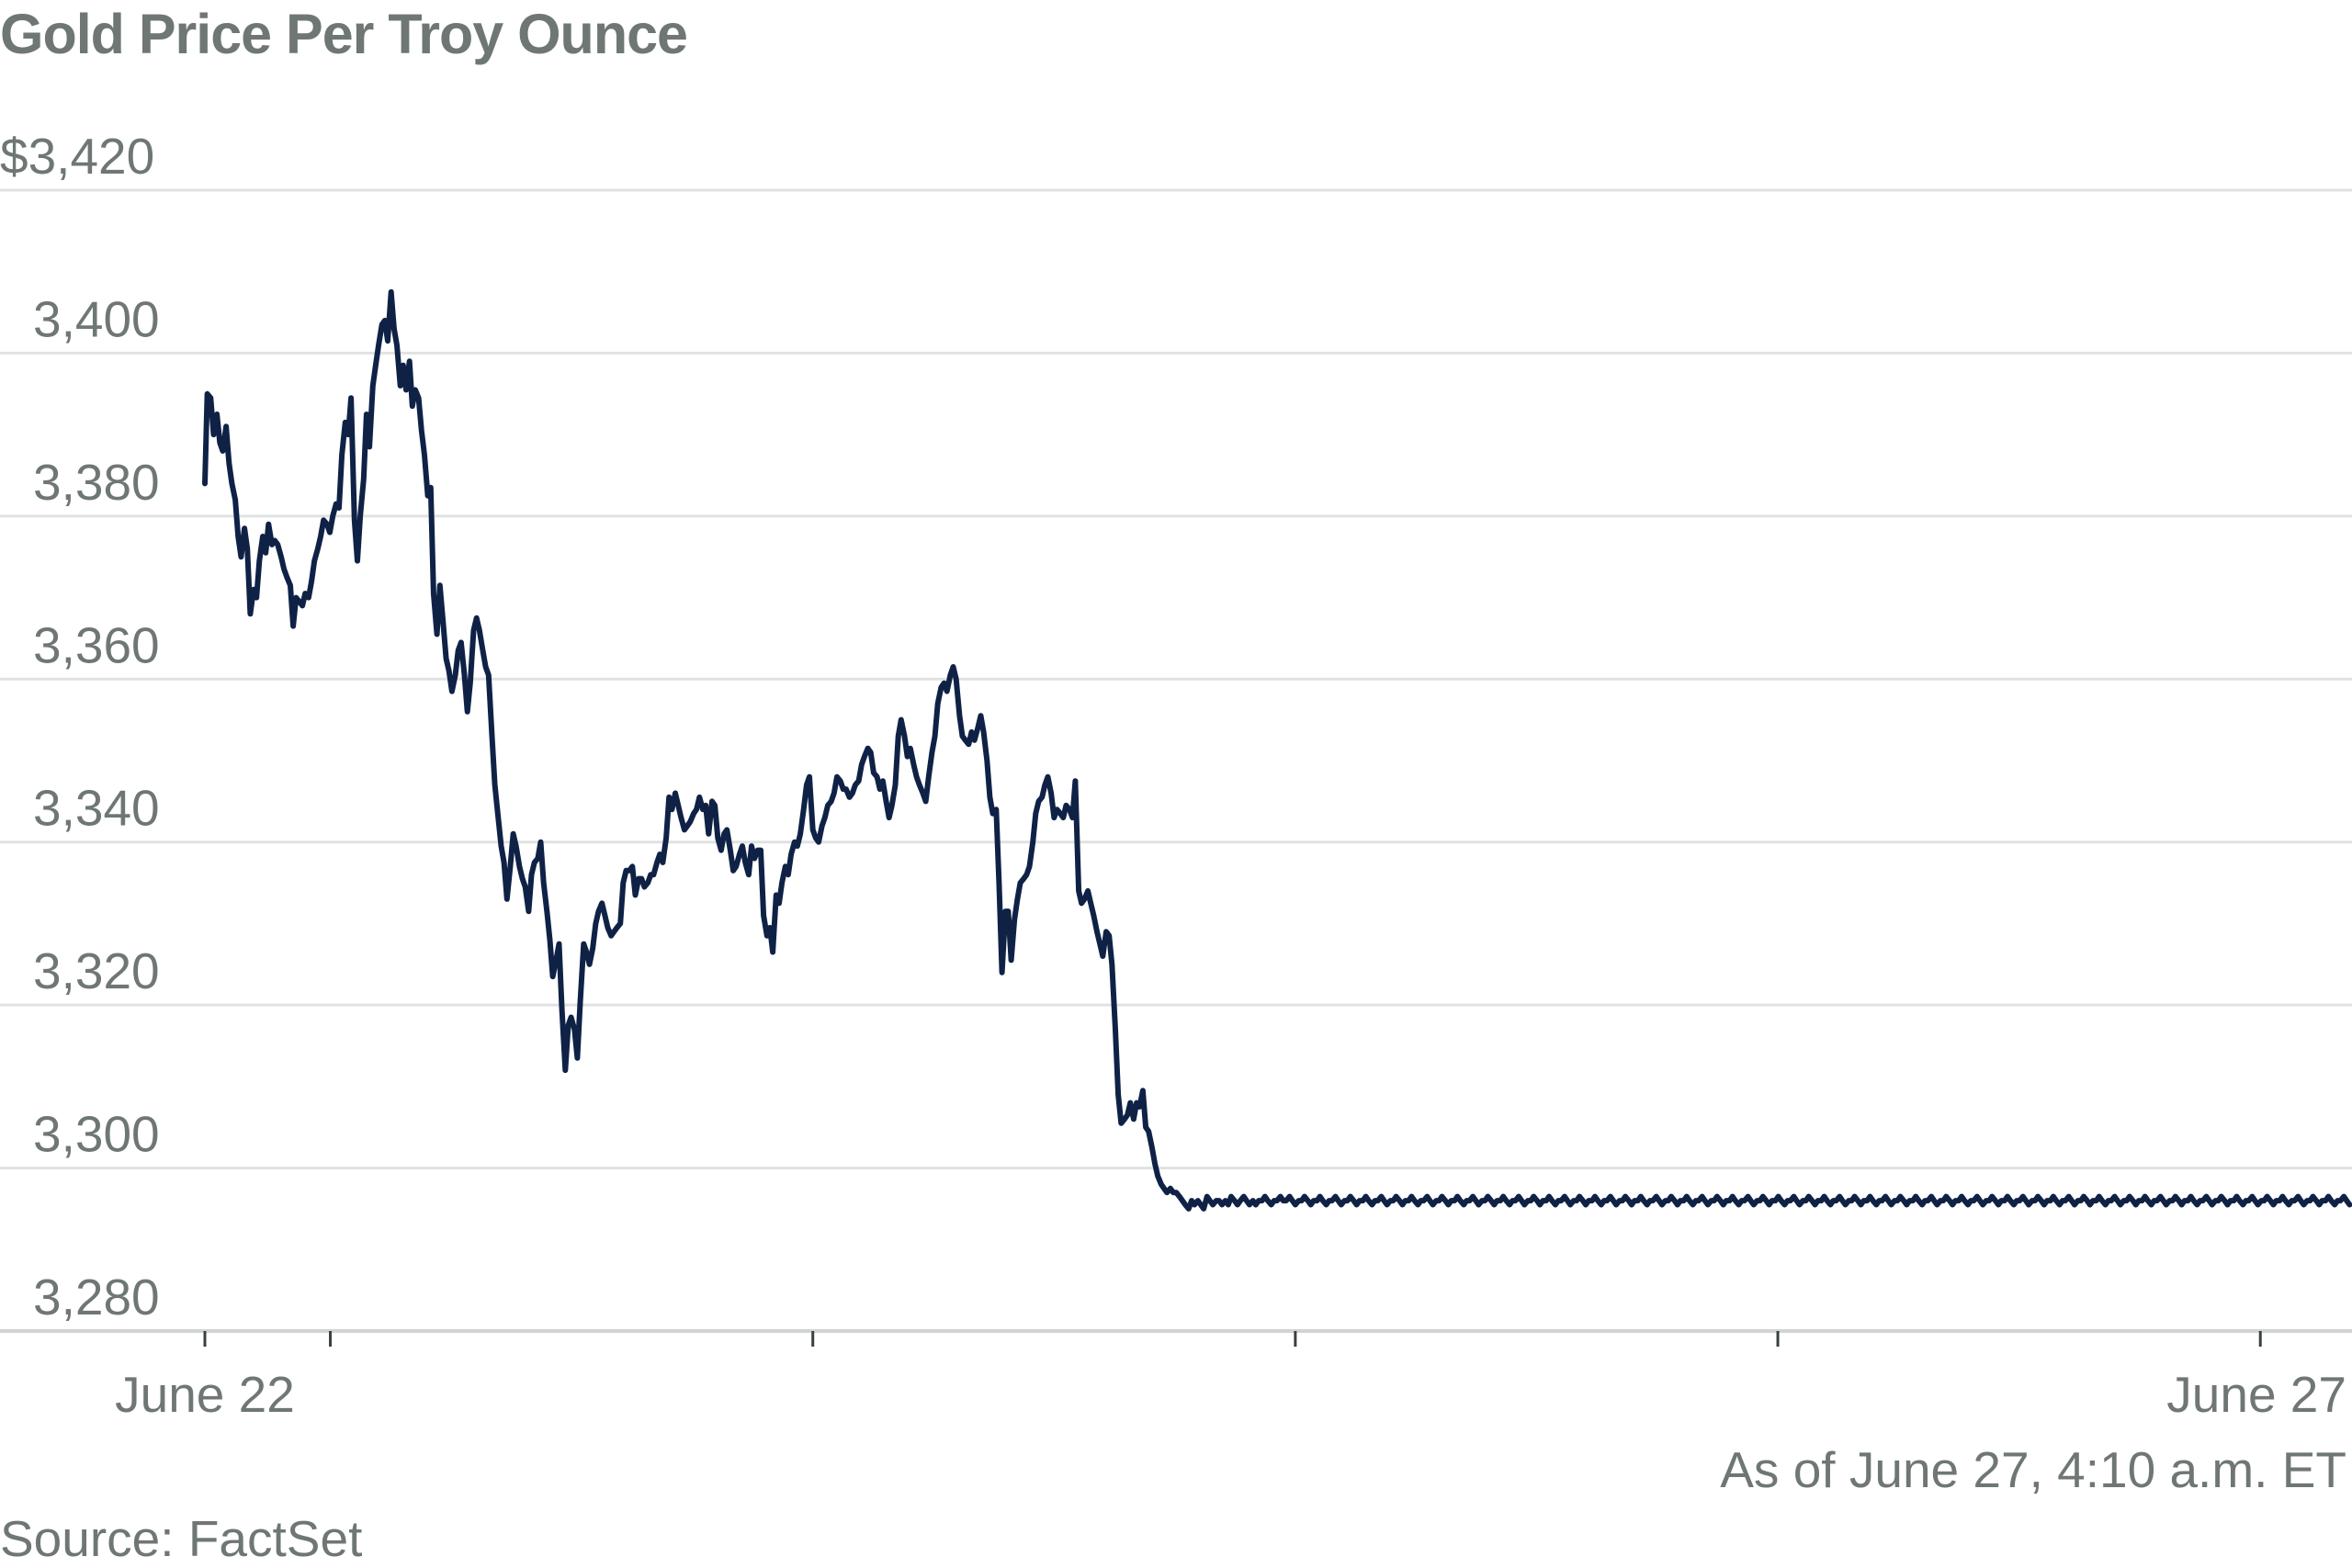 The height and width of the screenshot is (1568, 2352). Describe the element at coordinates (96, 645) in the screenshot. I see `y-tick-label: 3,360` at that location.